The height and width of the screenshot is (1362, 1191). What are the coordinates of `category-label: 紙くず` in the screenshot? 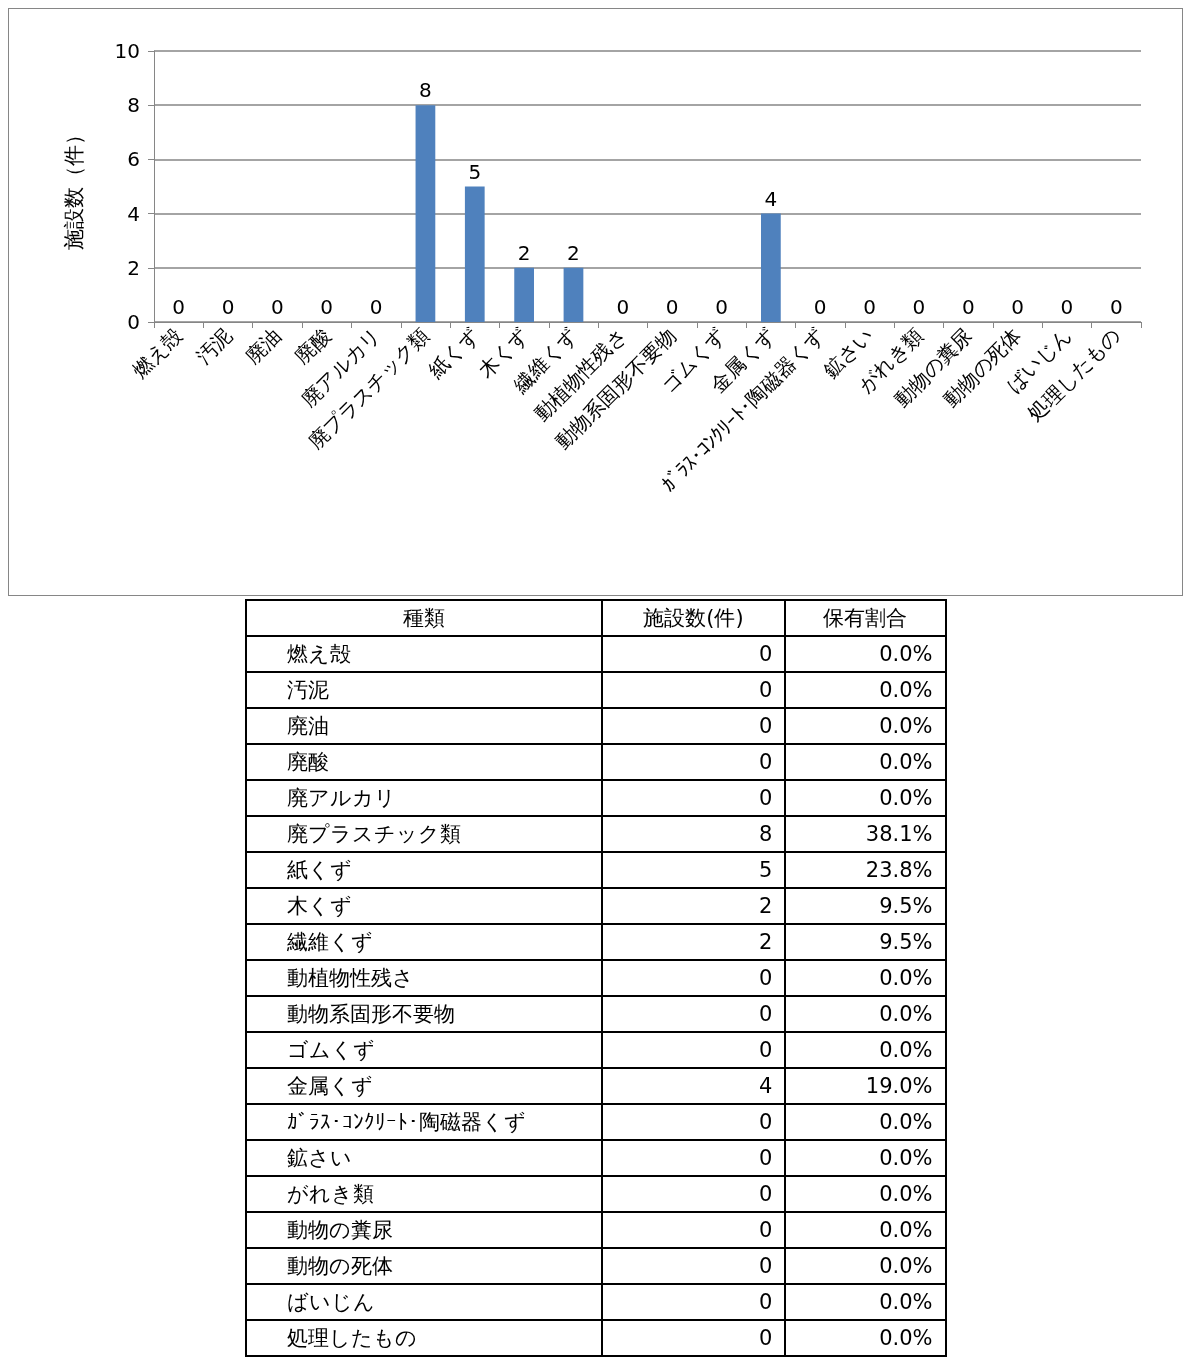 It's located at (423, 870).